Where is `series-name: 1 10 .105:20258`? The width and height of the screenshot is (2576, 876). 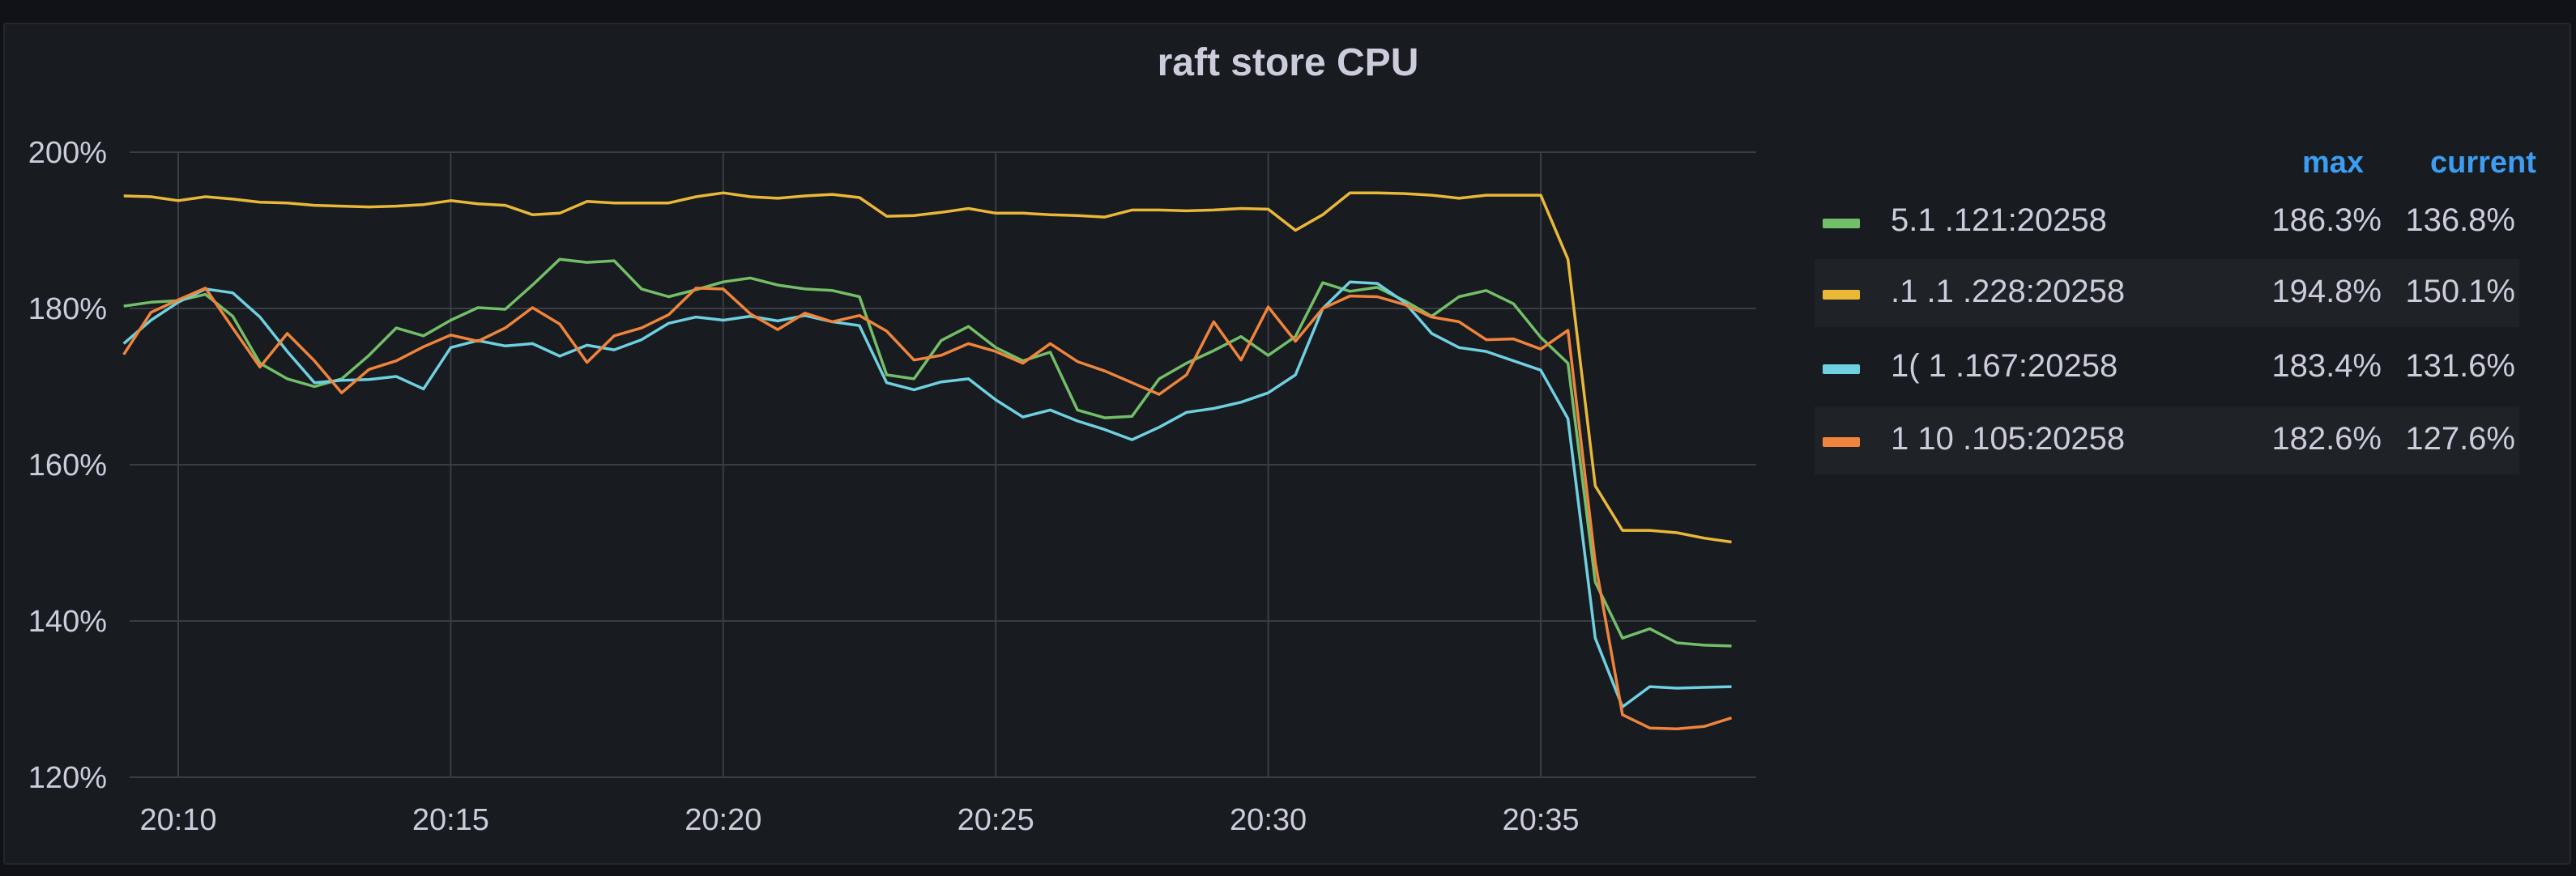 series-name: 1 10 .105:20258 is located at coordinates (2009, 439).